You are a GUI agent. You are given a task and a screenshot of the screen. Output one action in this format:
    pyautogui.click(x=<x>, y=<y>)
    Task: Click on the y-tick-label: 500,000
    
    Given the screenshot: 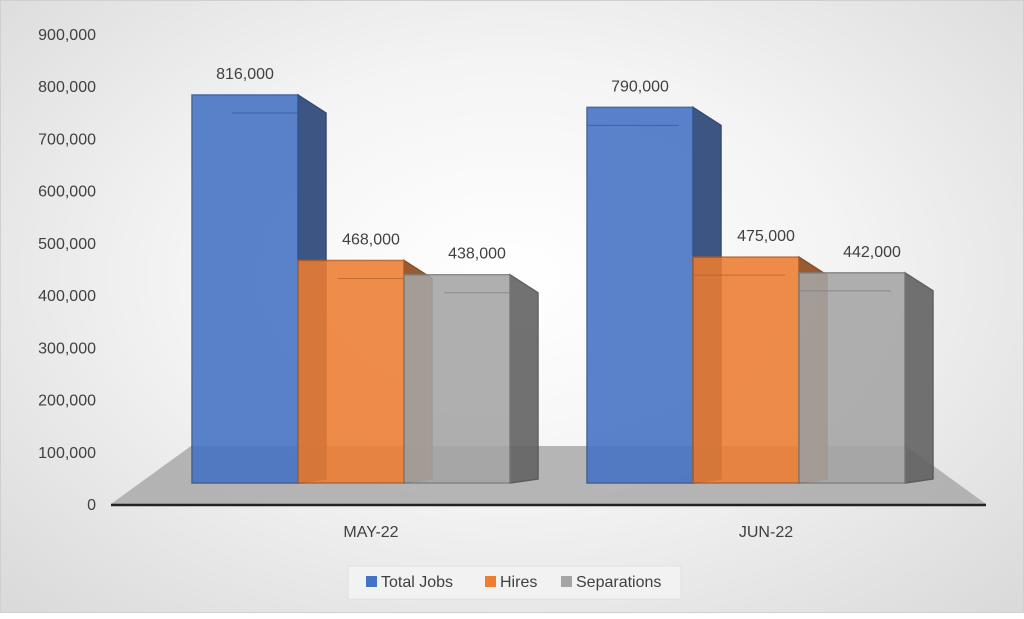 What is the action you would take?
    pyautogui.click(x=67, y=244)
    